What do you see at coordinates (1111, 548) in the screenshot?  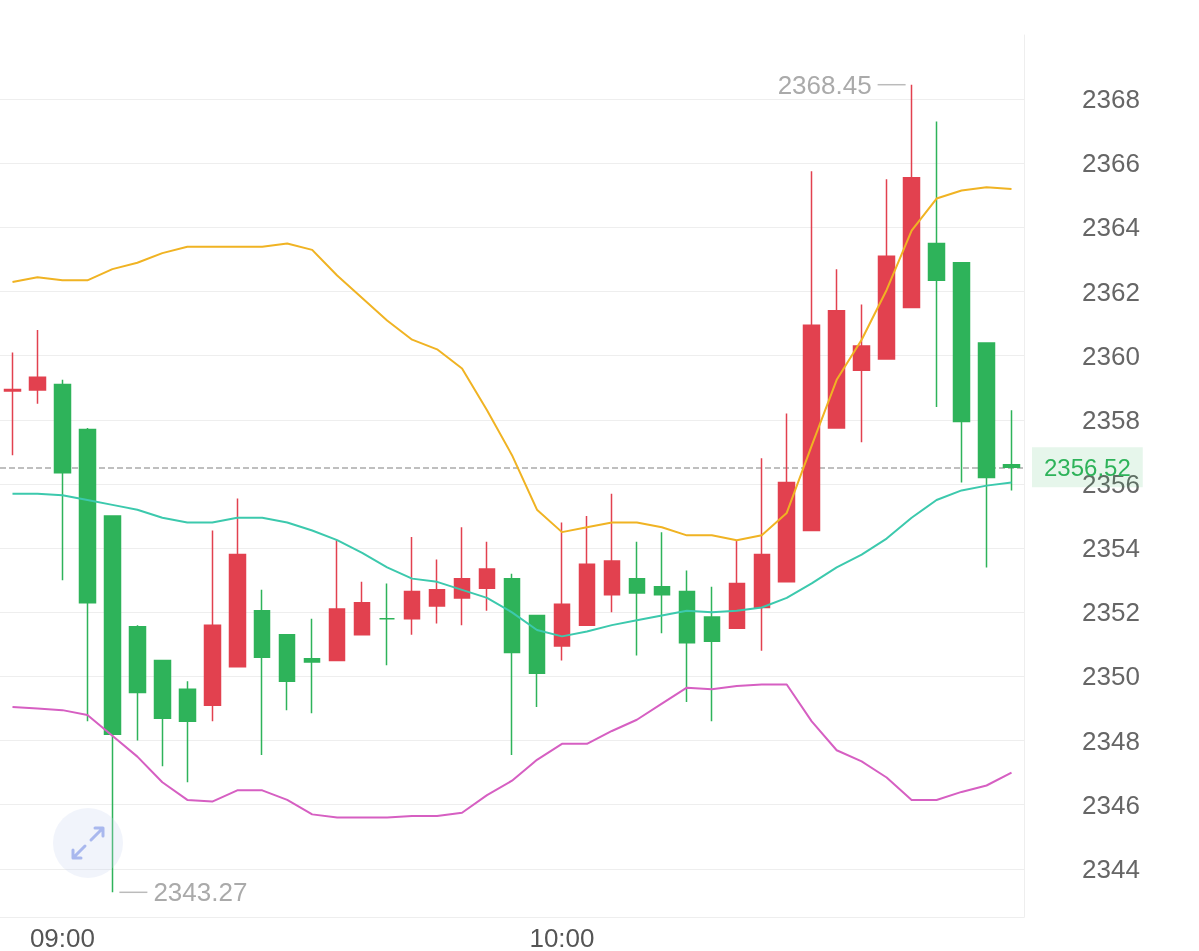 I see `y-tick-label: 2354` at bounding box center [1111, 548].